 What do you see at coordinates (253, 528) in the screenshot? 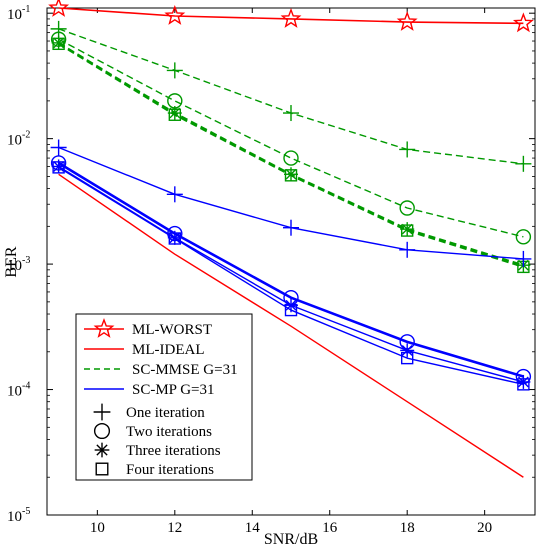
I see `x-tick-label: 14` at bounding box center [253, 528].